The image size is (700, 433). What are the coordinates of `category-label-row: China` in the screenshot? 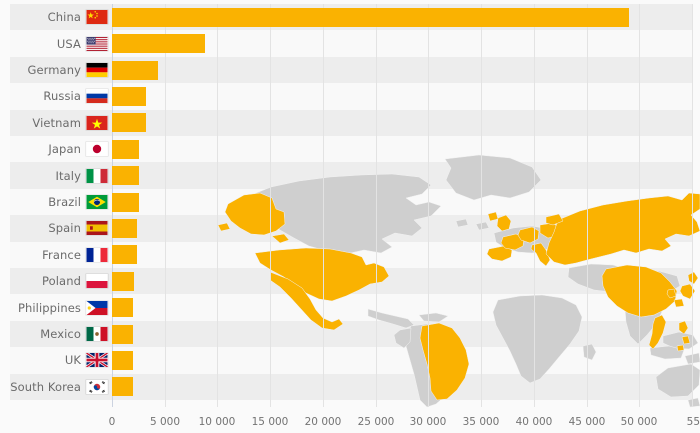 It's located at (78, 17).